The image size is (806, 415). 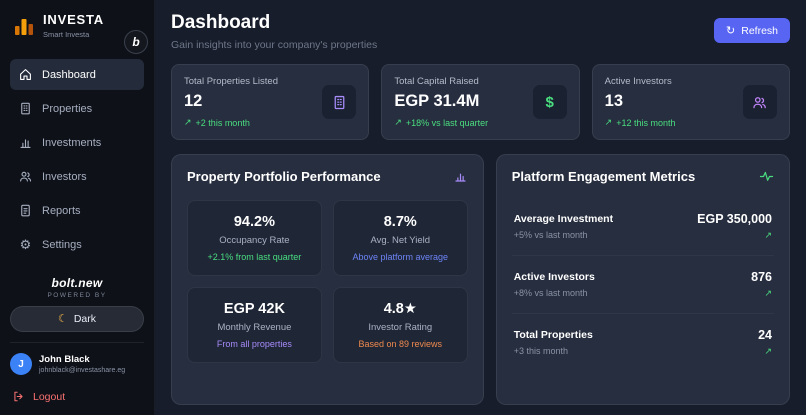 What do you see at coordinates (24, 26) in the screenshot?
I see `logo-building-icon` at bounding box center [24, 26].